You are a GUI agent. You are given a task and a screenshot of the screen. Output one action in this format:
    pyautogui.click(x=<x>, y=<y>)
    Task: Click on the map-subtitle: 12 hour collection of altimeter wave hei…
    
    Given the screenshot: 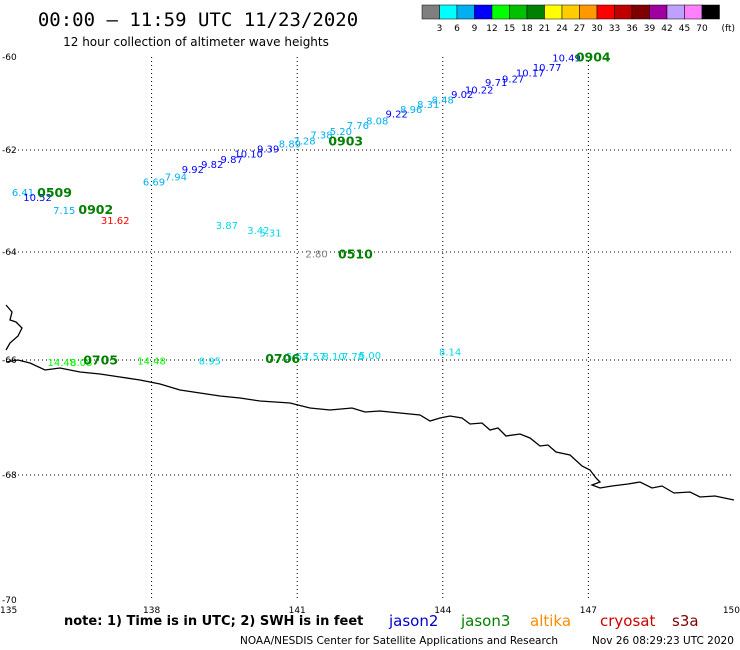 What is the action you would take?
    pyautogui.click(x=196, y=42)
    